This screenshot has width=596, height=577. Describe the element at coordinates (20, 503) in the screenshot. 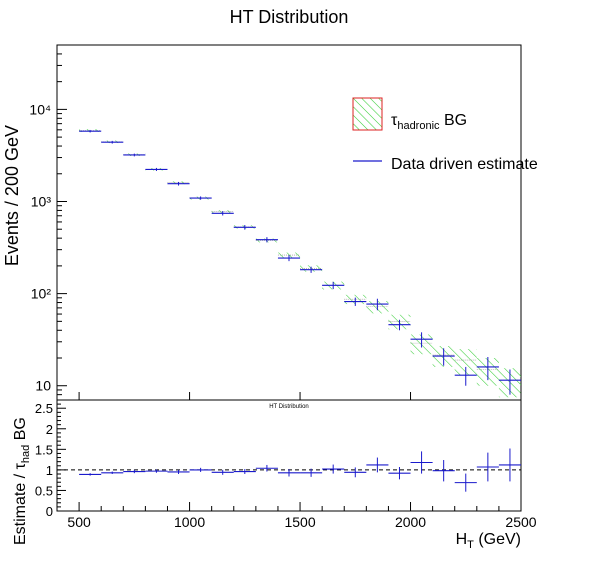

I see `ratio-ylabel-main: Estimate / τ` at that location.